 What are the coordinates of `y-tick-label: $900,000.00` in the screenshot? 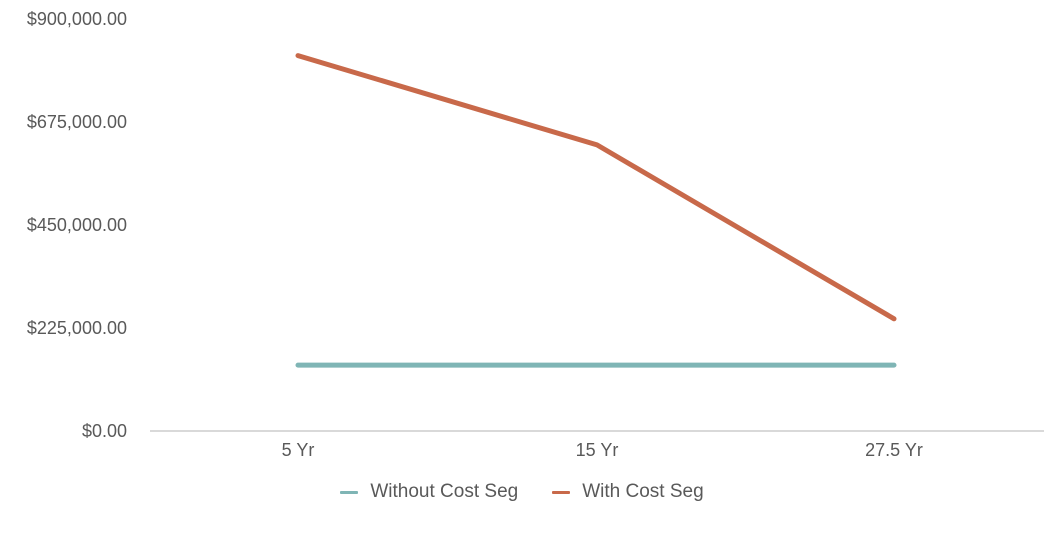 It's located at (77, 19).